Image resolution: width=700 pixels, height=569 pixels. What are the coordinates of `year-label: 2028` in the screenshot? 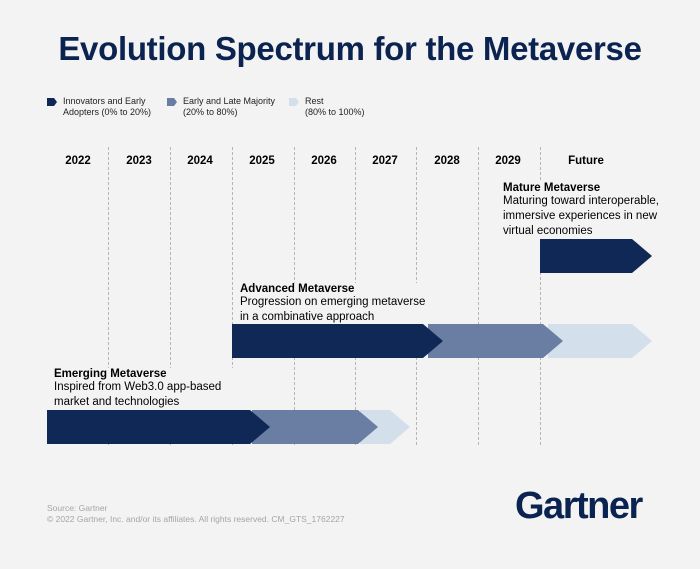 It's located at (447, 161).